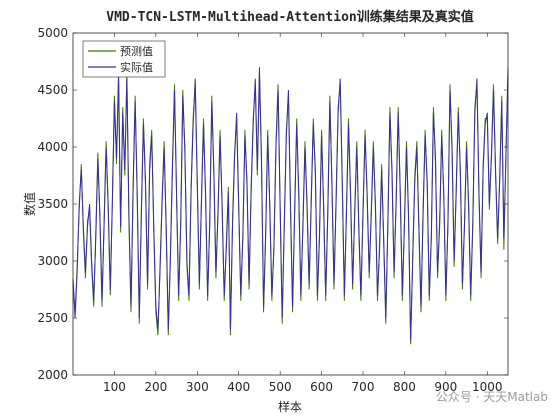  Describe the element at coordinates (52, 90) in the screenshot. I see `y-tick-label: 4500` at that location.